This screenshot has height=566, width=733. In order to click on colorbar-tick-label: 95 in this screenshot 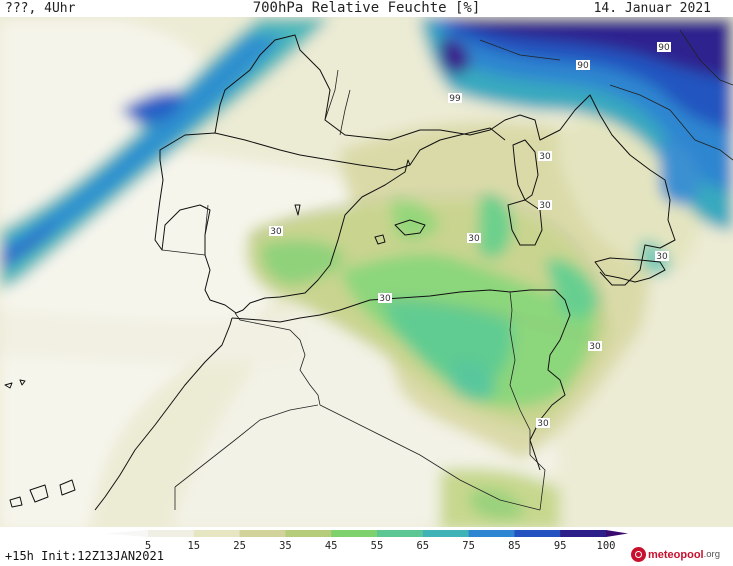, I will do `click(560, 546)`.